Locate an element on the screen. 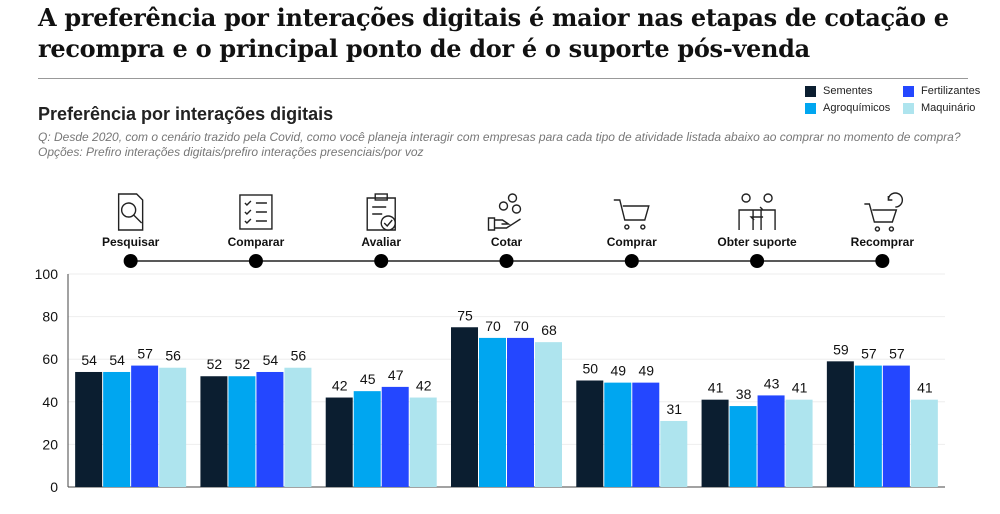  data-label: 68 is located at coordinates (549, 330).